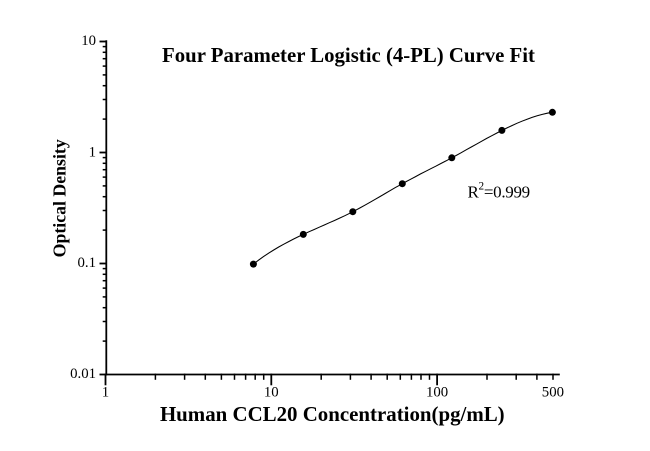 This screenshot has height=451, width=650. What do you see at coordinates (83, 374) in the screenshot?
I see `svg-text: 0.01` at bounding box center [83, 374].